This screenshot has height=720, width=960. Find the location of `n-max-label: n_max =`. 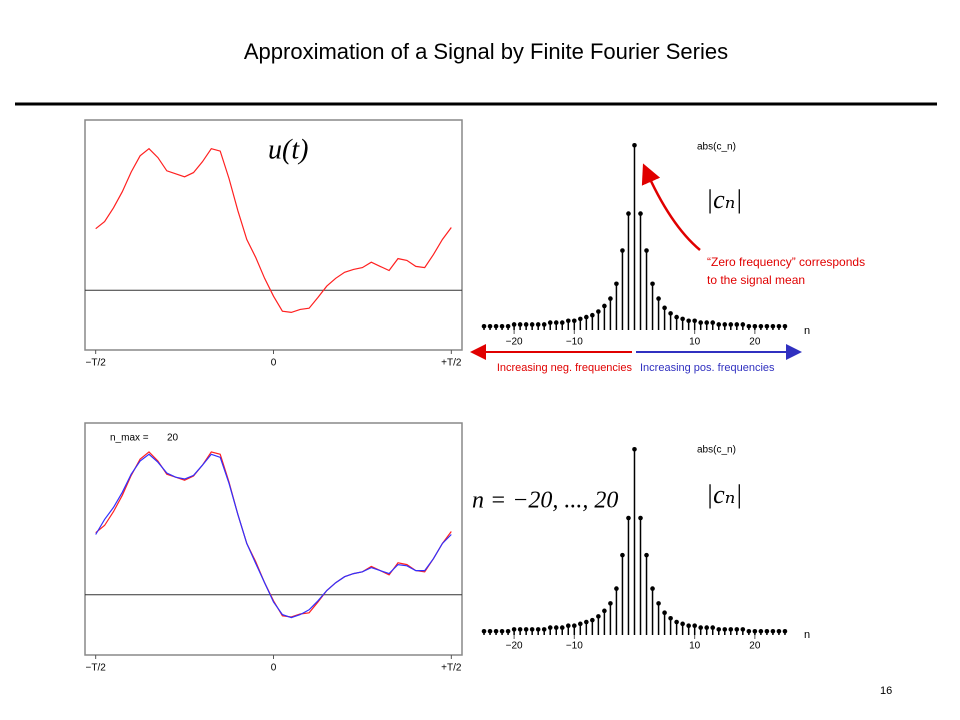

n-max-label: n_max = is located at coordinates (129, 438).